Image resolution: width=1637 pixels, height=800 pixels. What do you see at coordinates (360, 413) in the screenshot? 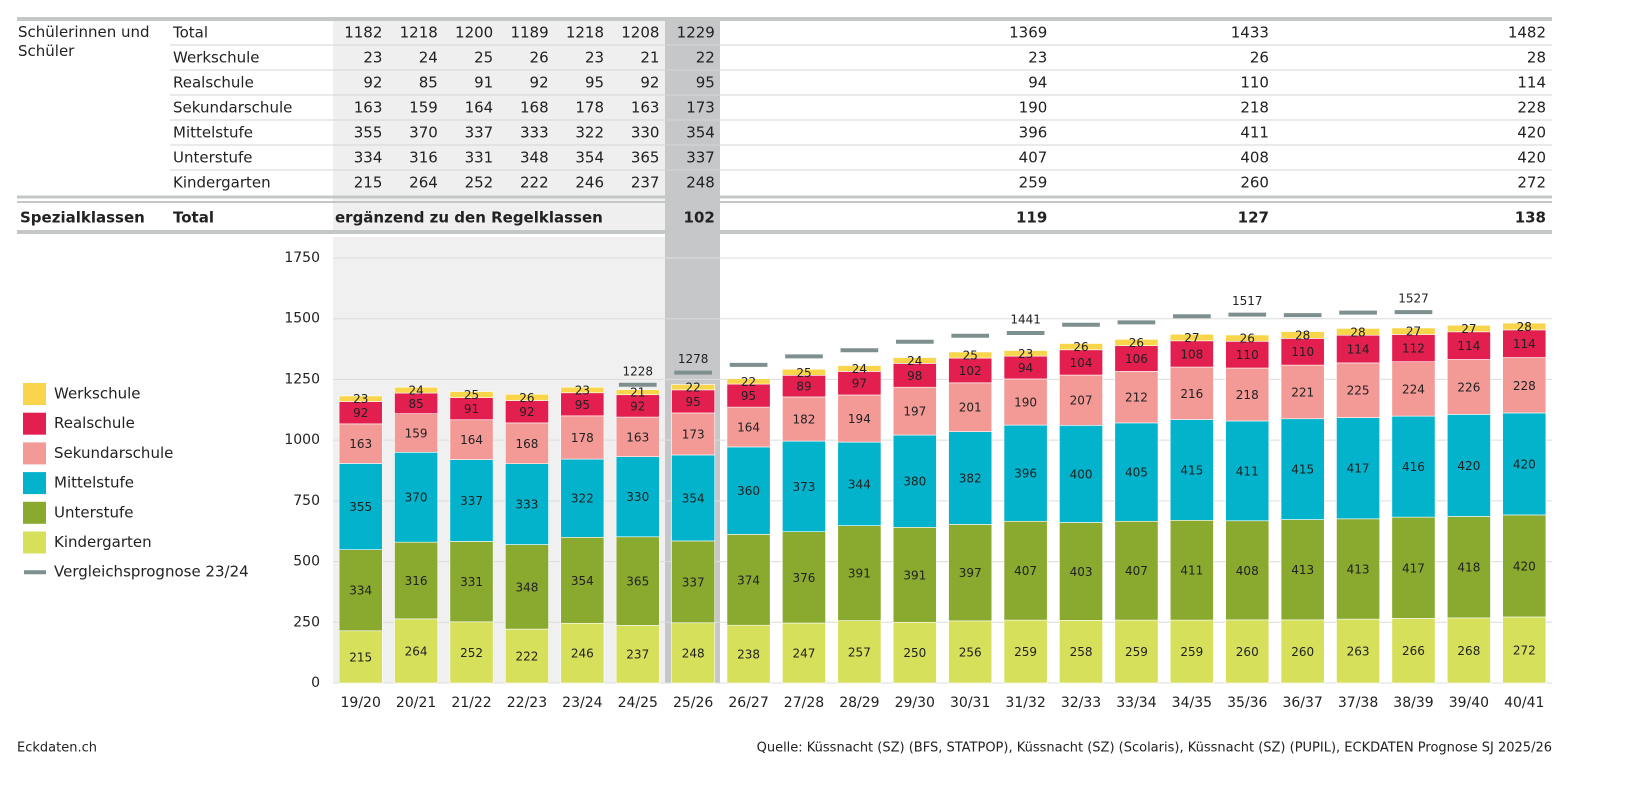
I see `segment-label: 92` at bounding box center [360, 413].